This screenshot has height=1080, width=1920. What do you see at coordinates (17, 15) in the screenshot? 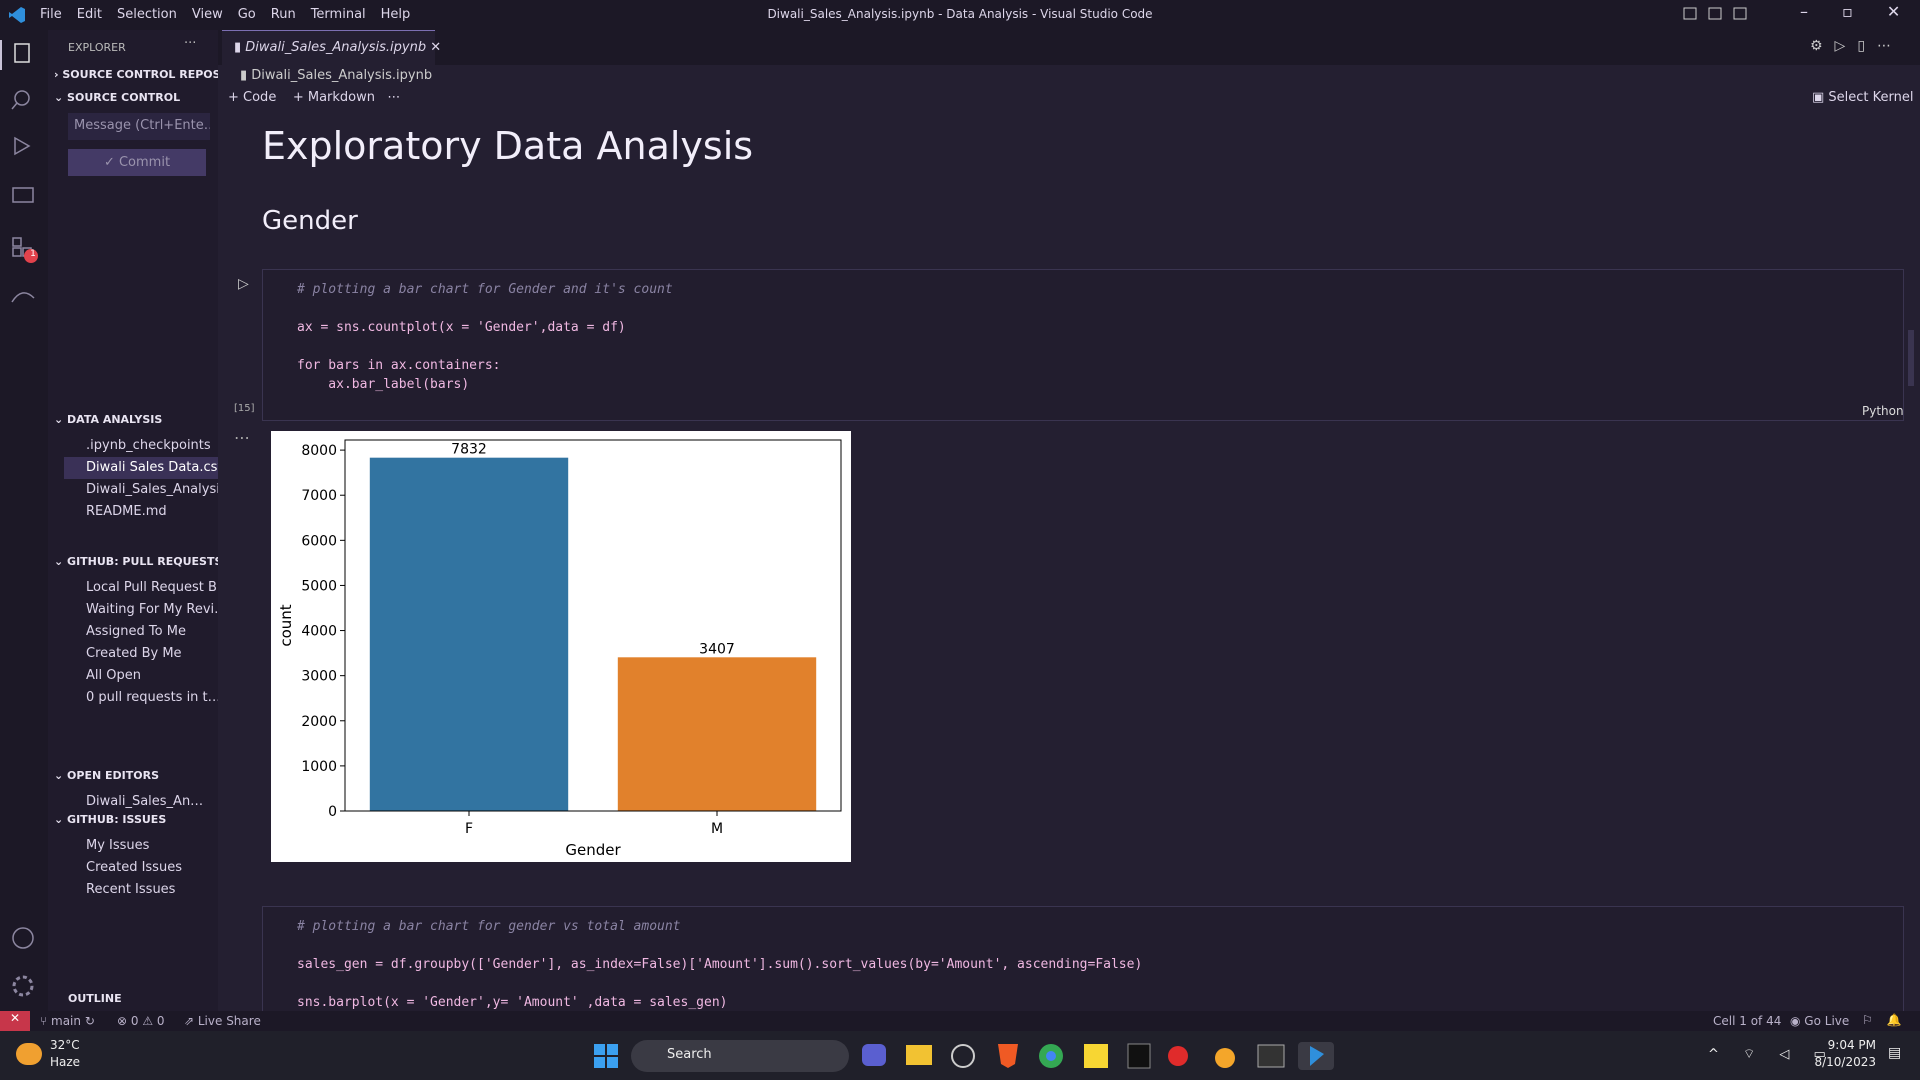
I see `vscode-logo` at bounding box center [17, 15].